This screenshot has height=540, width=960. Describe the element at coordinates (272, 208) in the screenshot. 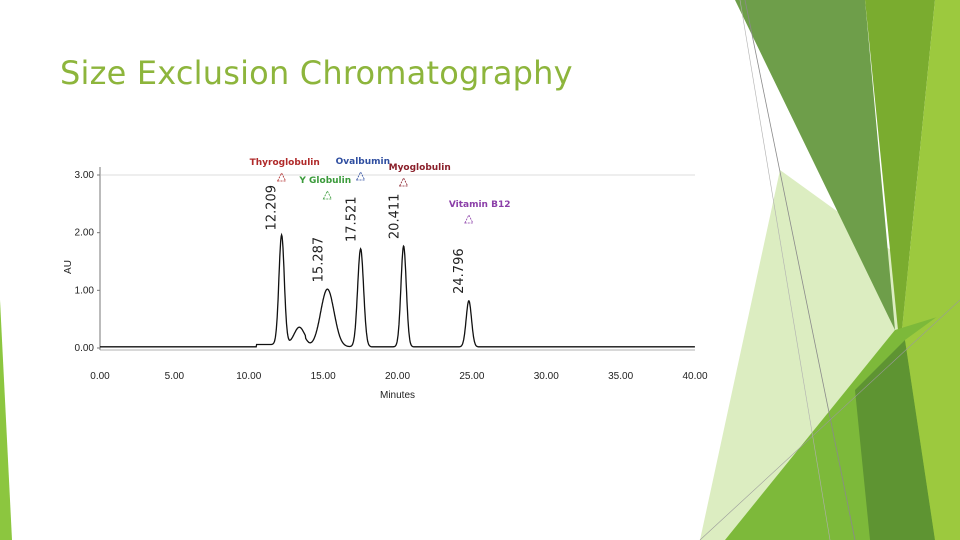

I see `peak-time-label: 12.209` at that location.